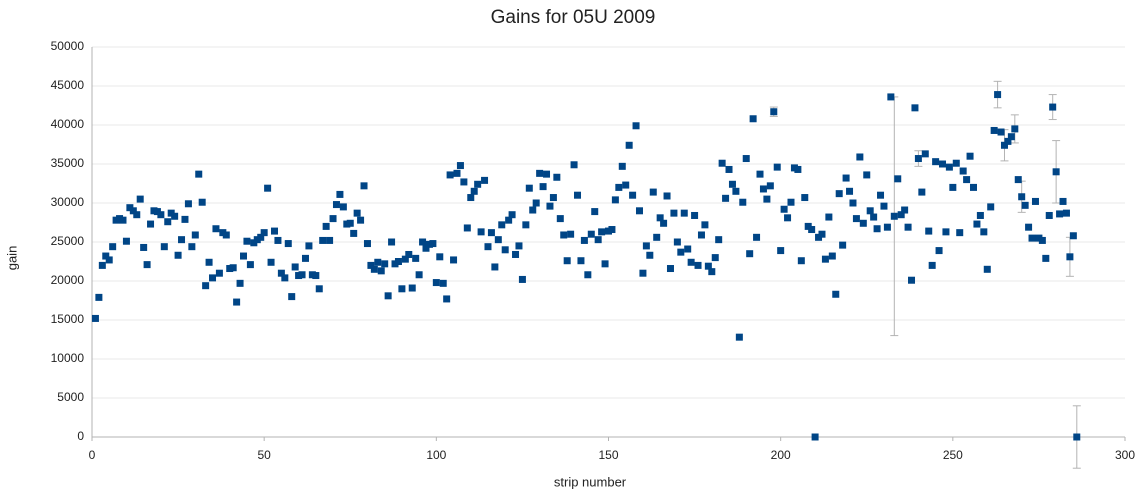 The width and height of the screenshot is (1146, 500). What do you see at coordinates (68, 85) in the screenshot?
I see `y-tick-label: 45000` at bounding box center [68, 85].